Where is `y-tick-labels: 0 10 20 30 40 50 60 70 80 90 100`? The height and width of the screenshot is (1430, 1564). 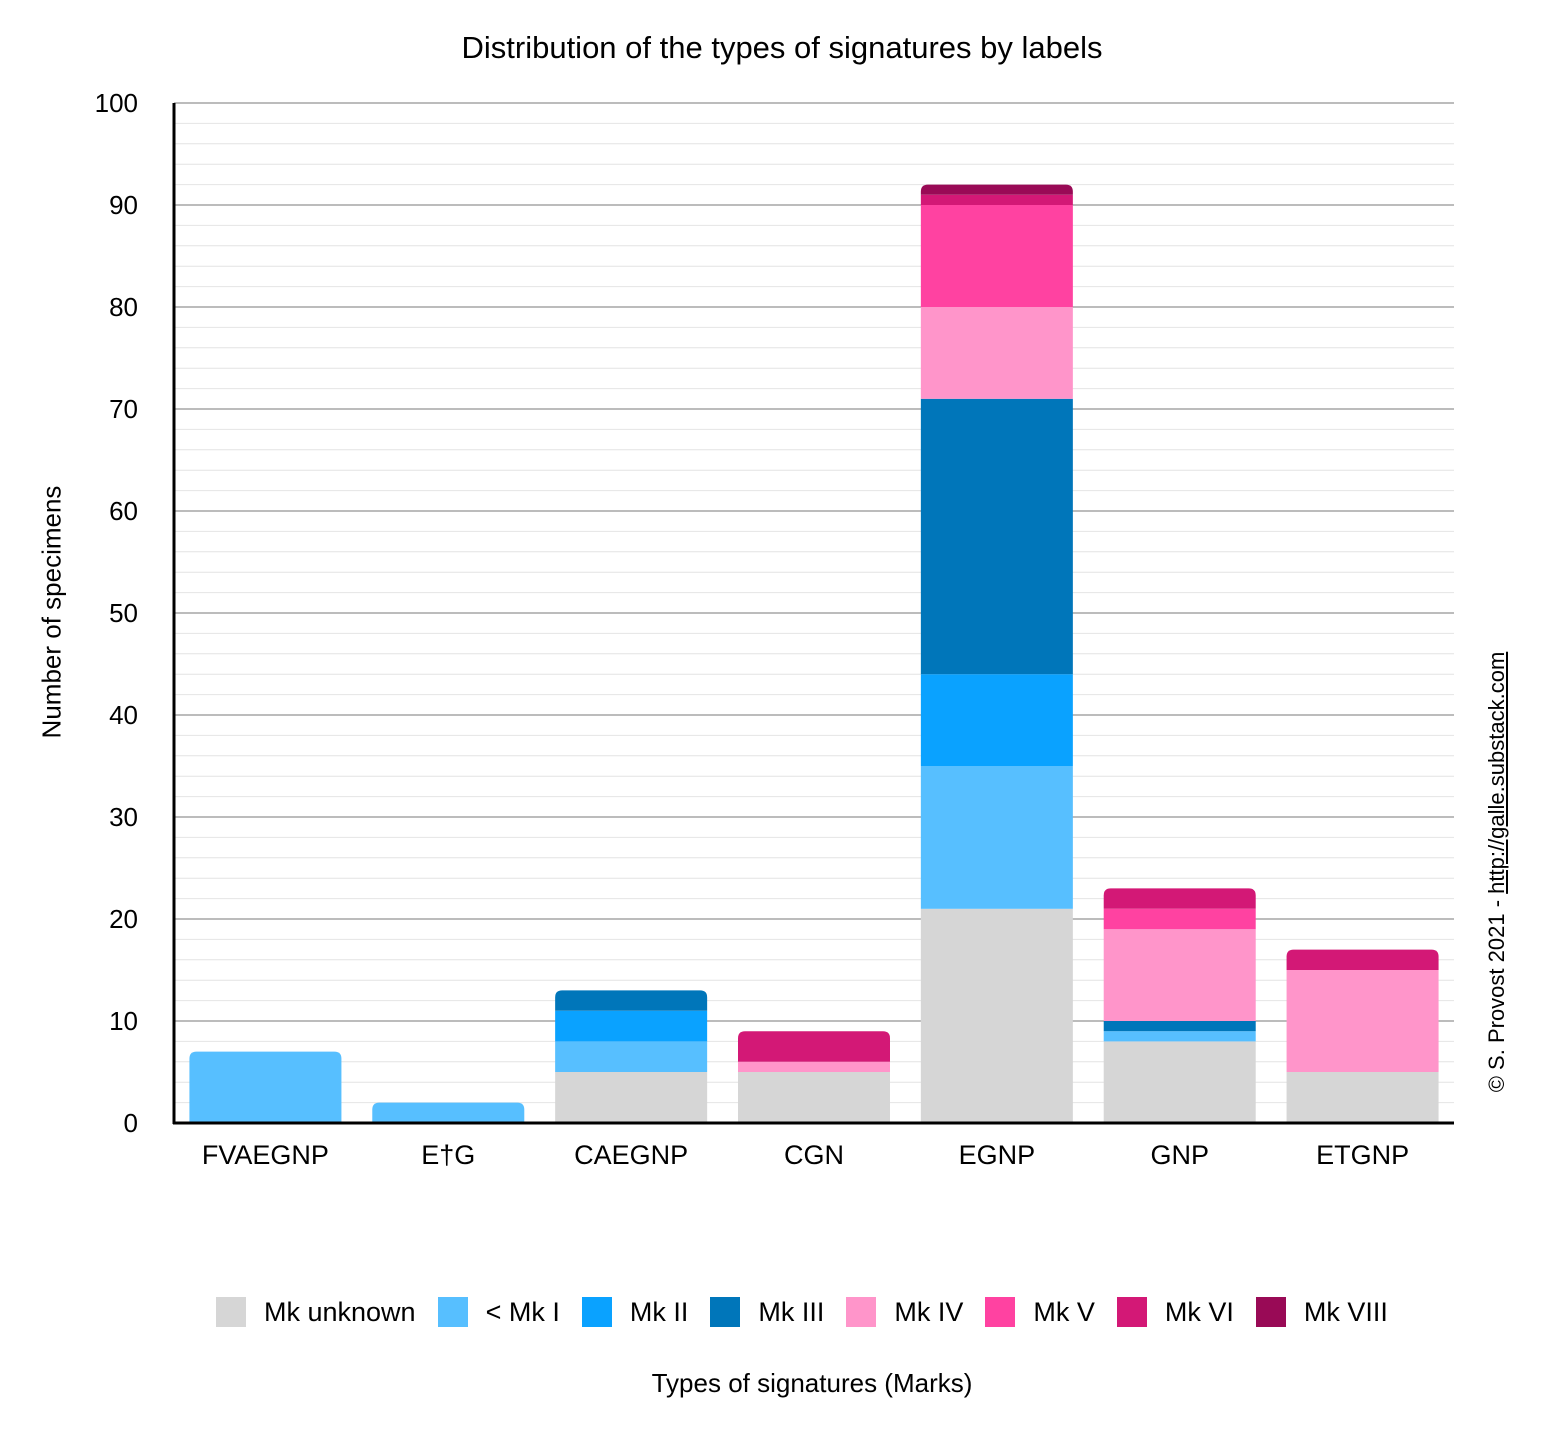 y-tick-labels: 0 10 20 30 40 50 60 70 80 90 100 is located at coordinates (116, 613).